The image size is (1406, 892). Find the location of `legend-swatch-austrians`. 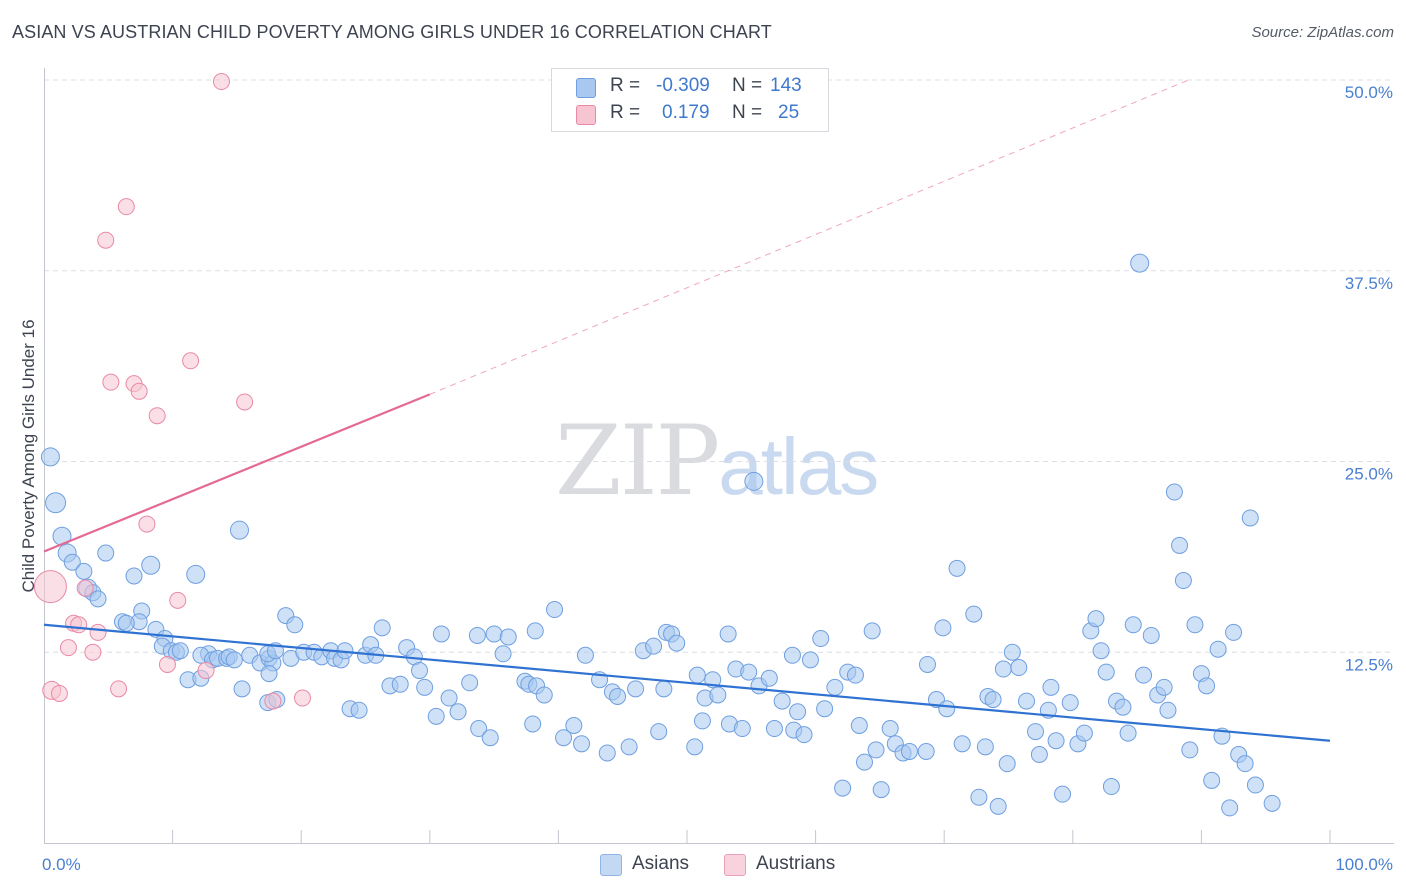

legend-swatch-austrians is located at coordinates (586, 115).